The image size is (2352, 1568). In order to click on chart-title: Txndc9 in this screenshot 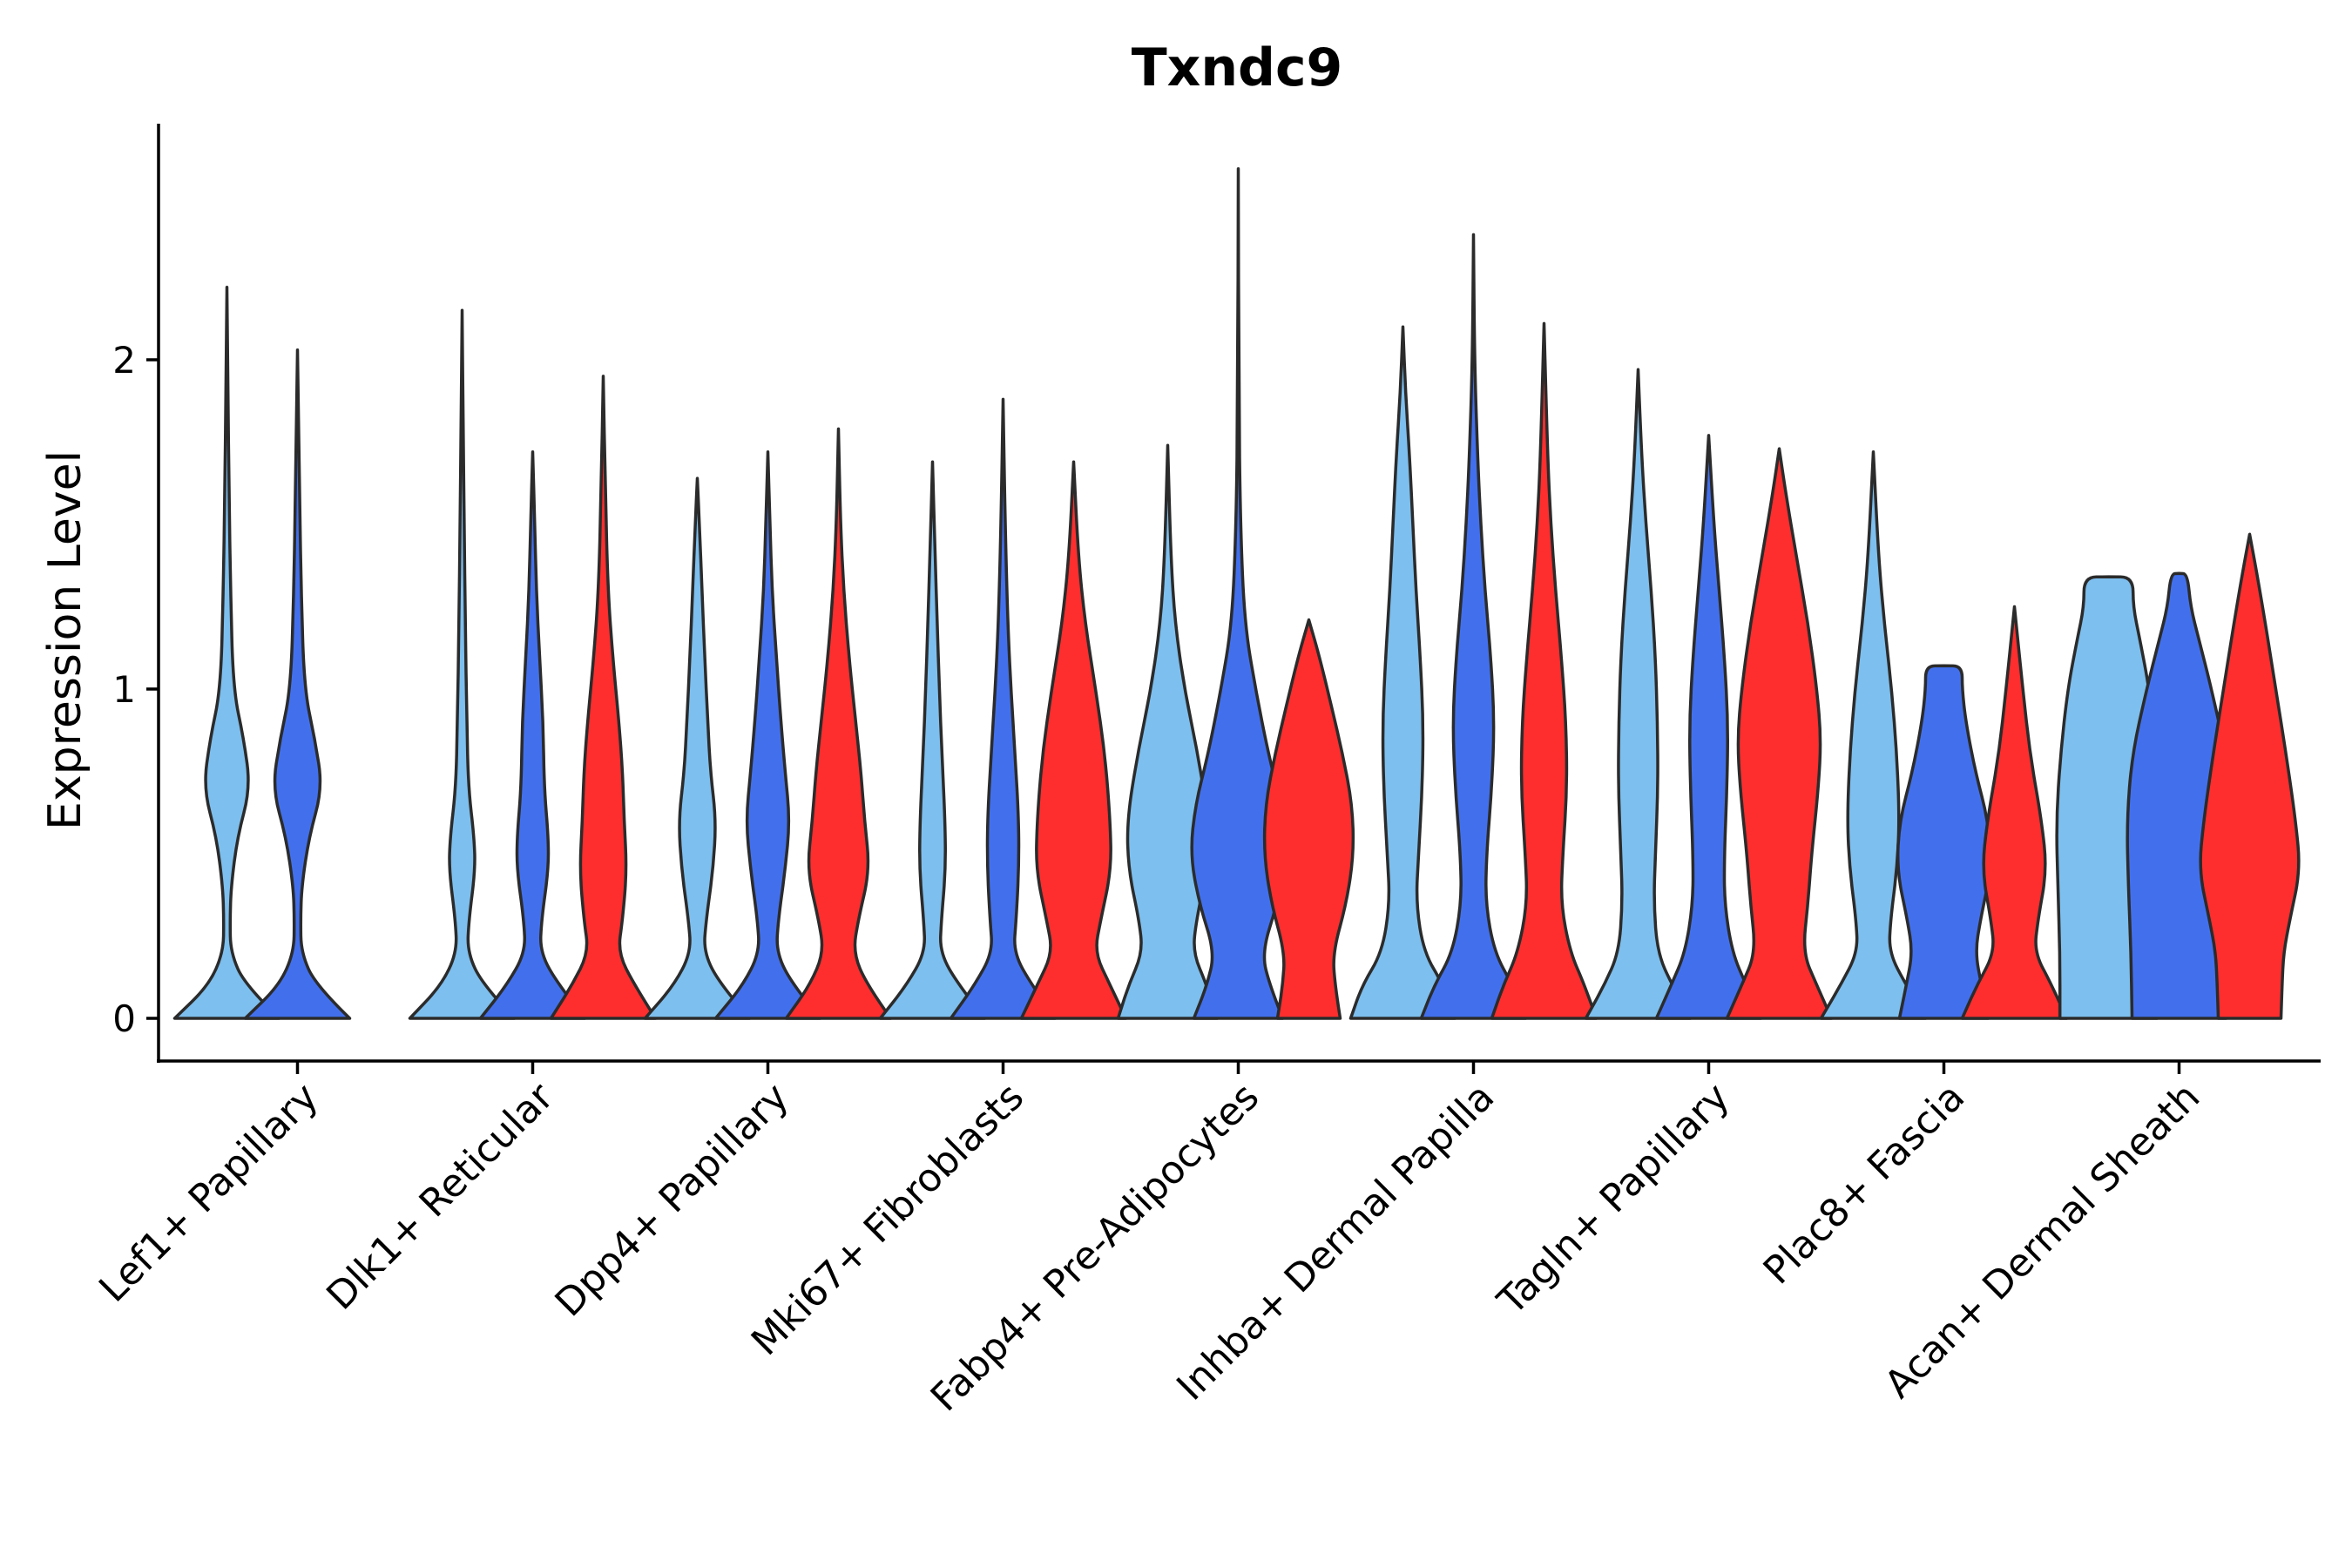, I will do `click(1237, 67)`.